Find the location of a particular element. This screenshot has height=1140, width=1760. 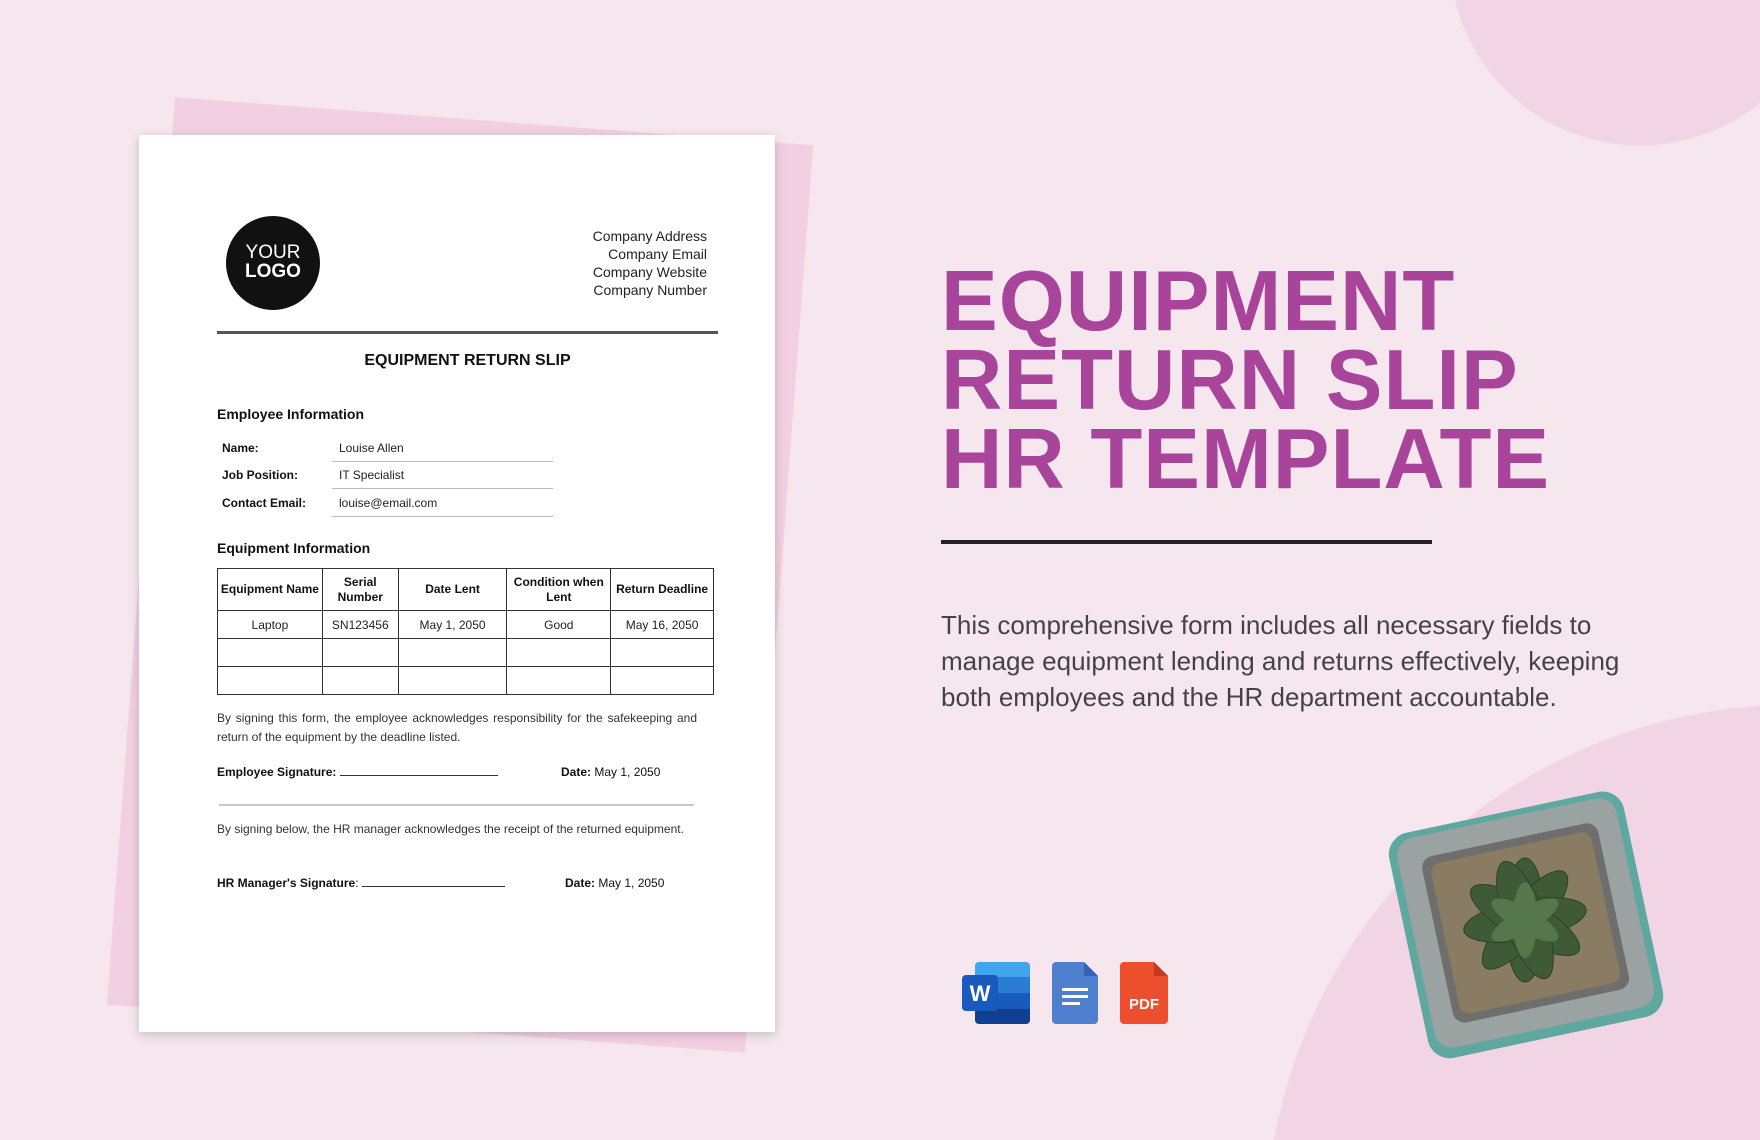

hr-signature-label: HR Manager's Signature is located at coordinates (286, 883).